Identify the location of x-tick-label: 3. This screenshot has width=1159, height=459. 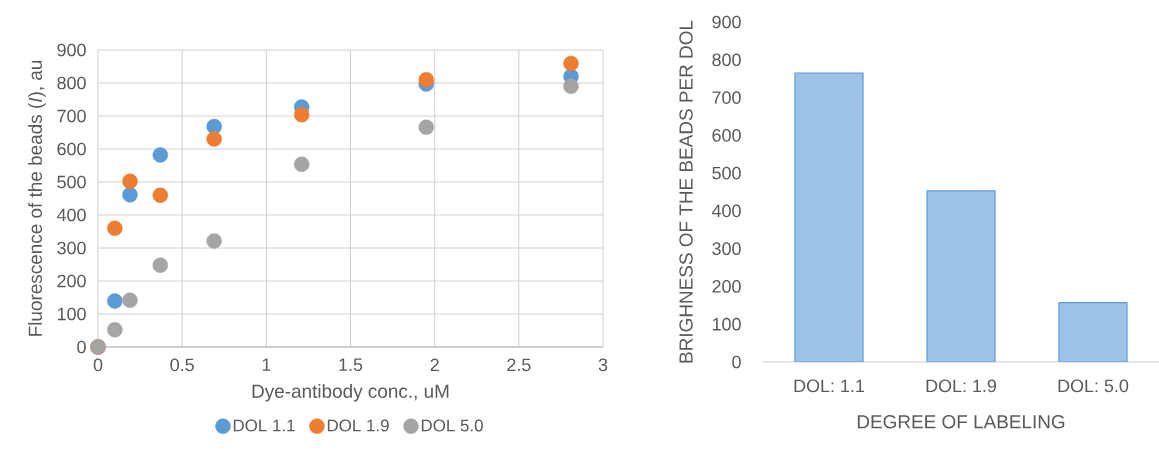
(603, 365).